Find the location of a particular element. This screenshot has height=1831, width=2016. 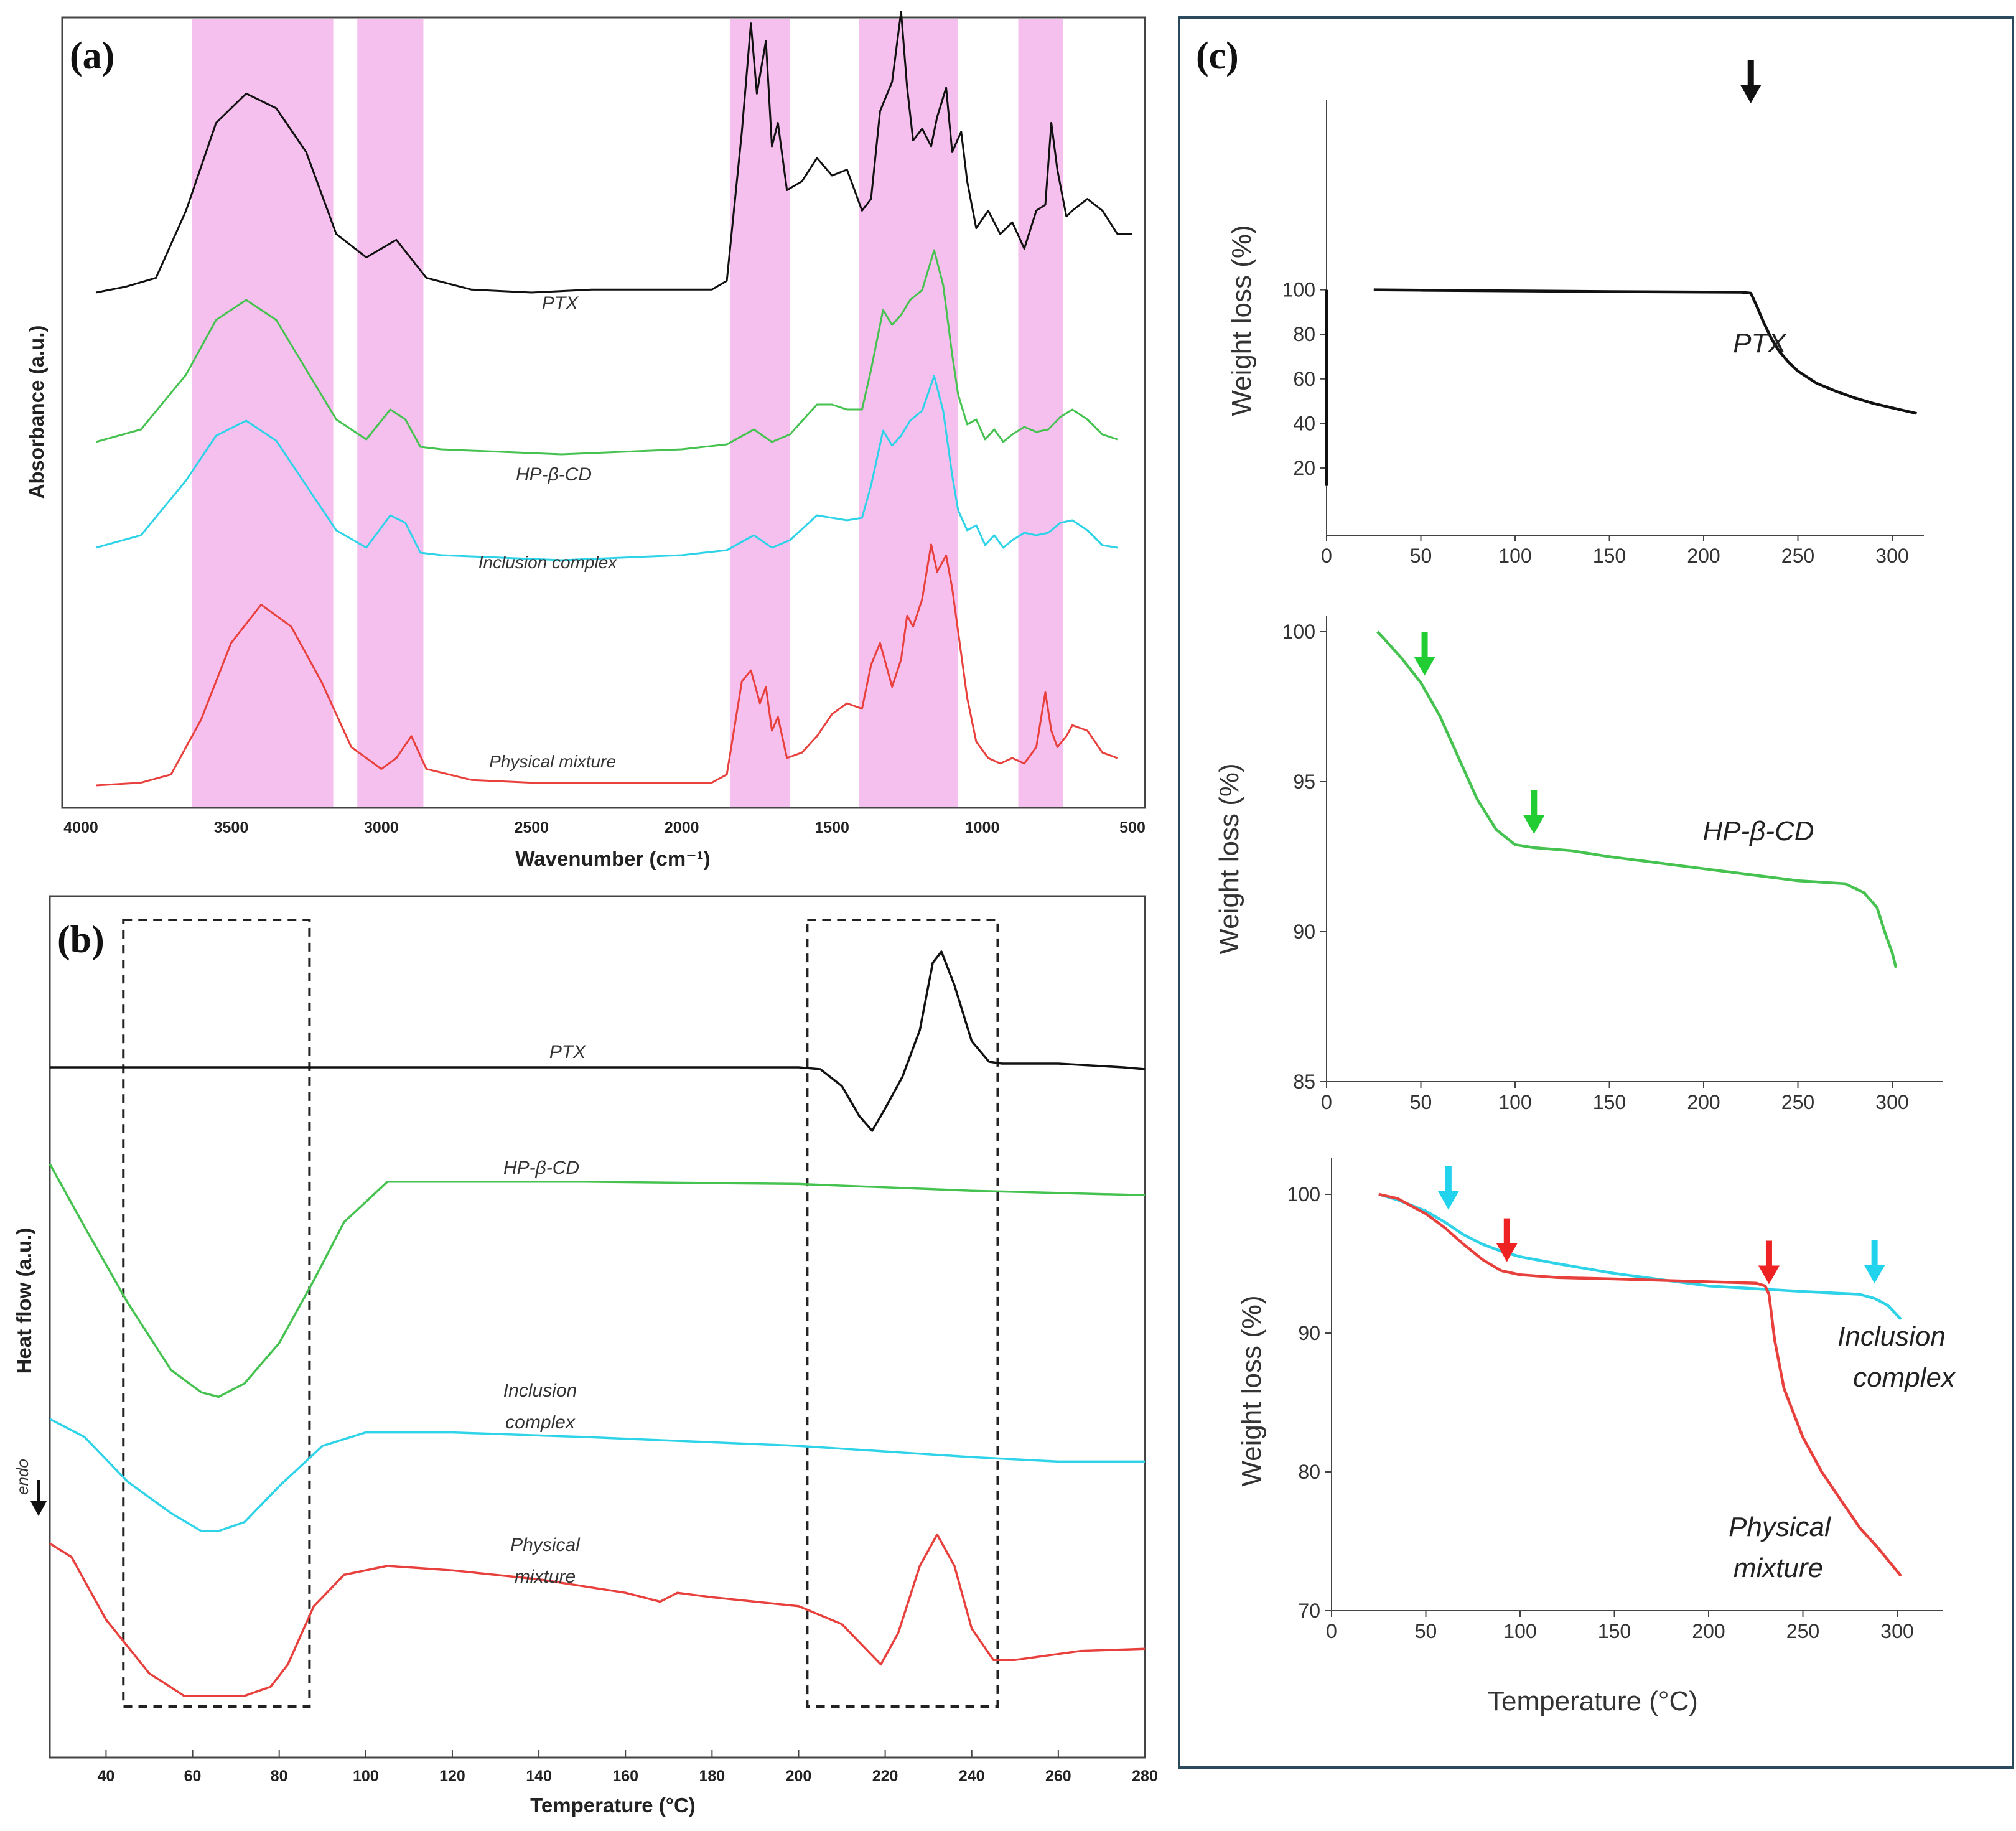

tga-y-tick: 80 is located at coordinates (1304, 334).